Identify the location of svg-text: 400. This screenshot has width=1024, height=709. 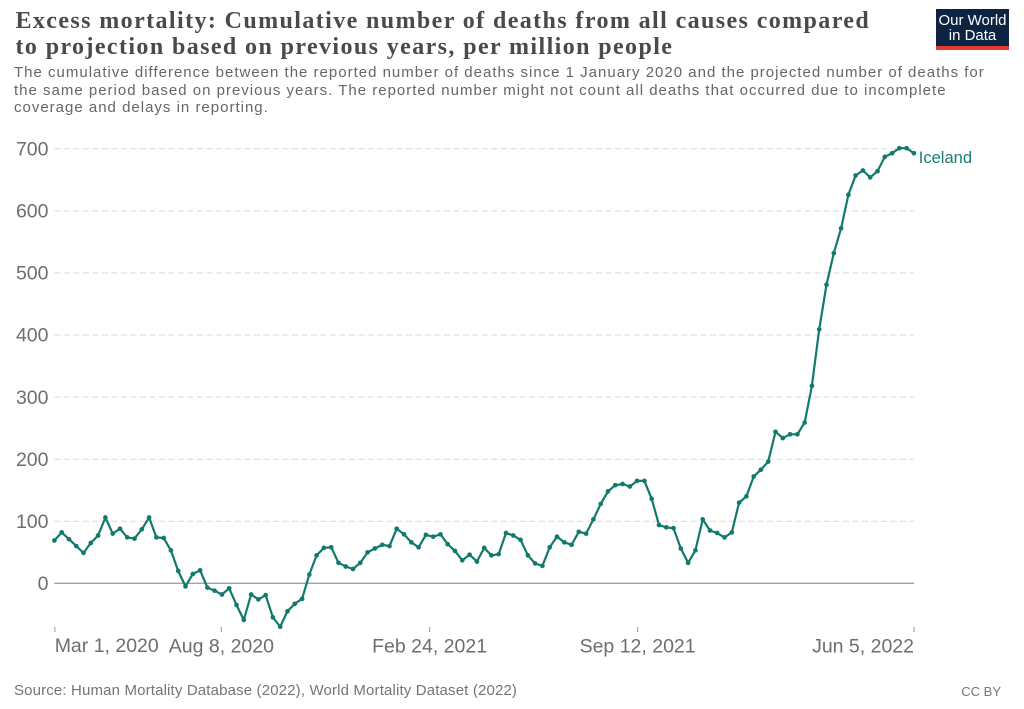
(32, 336).